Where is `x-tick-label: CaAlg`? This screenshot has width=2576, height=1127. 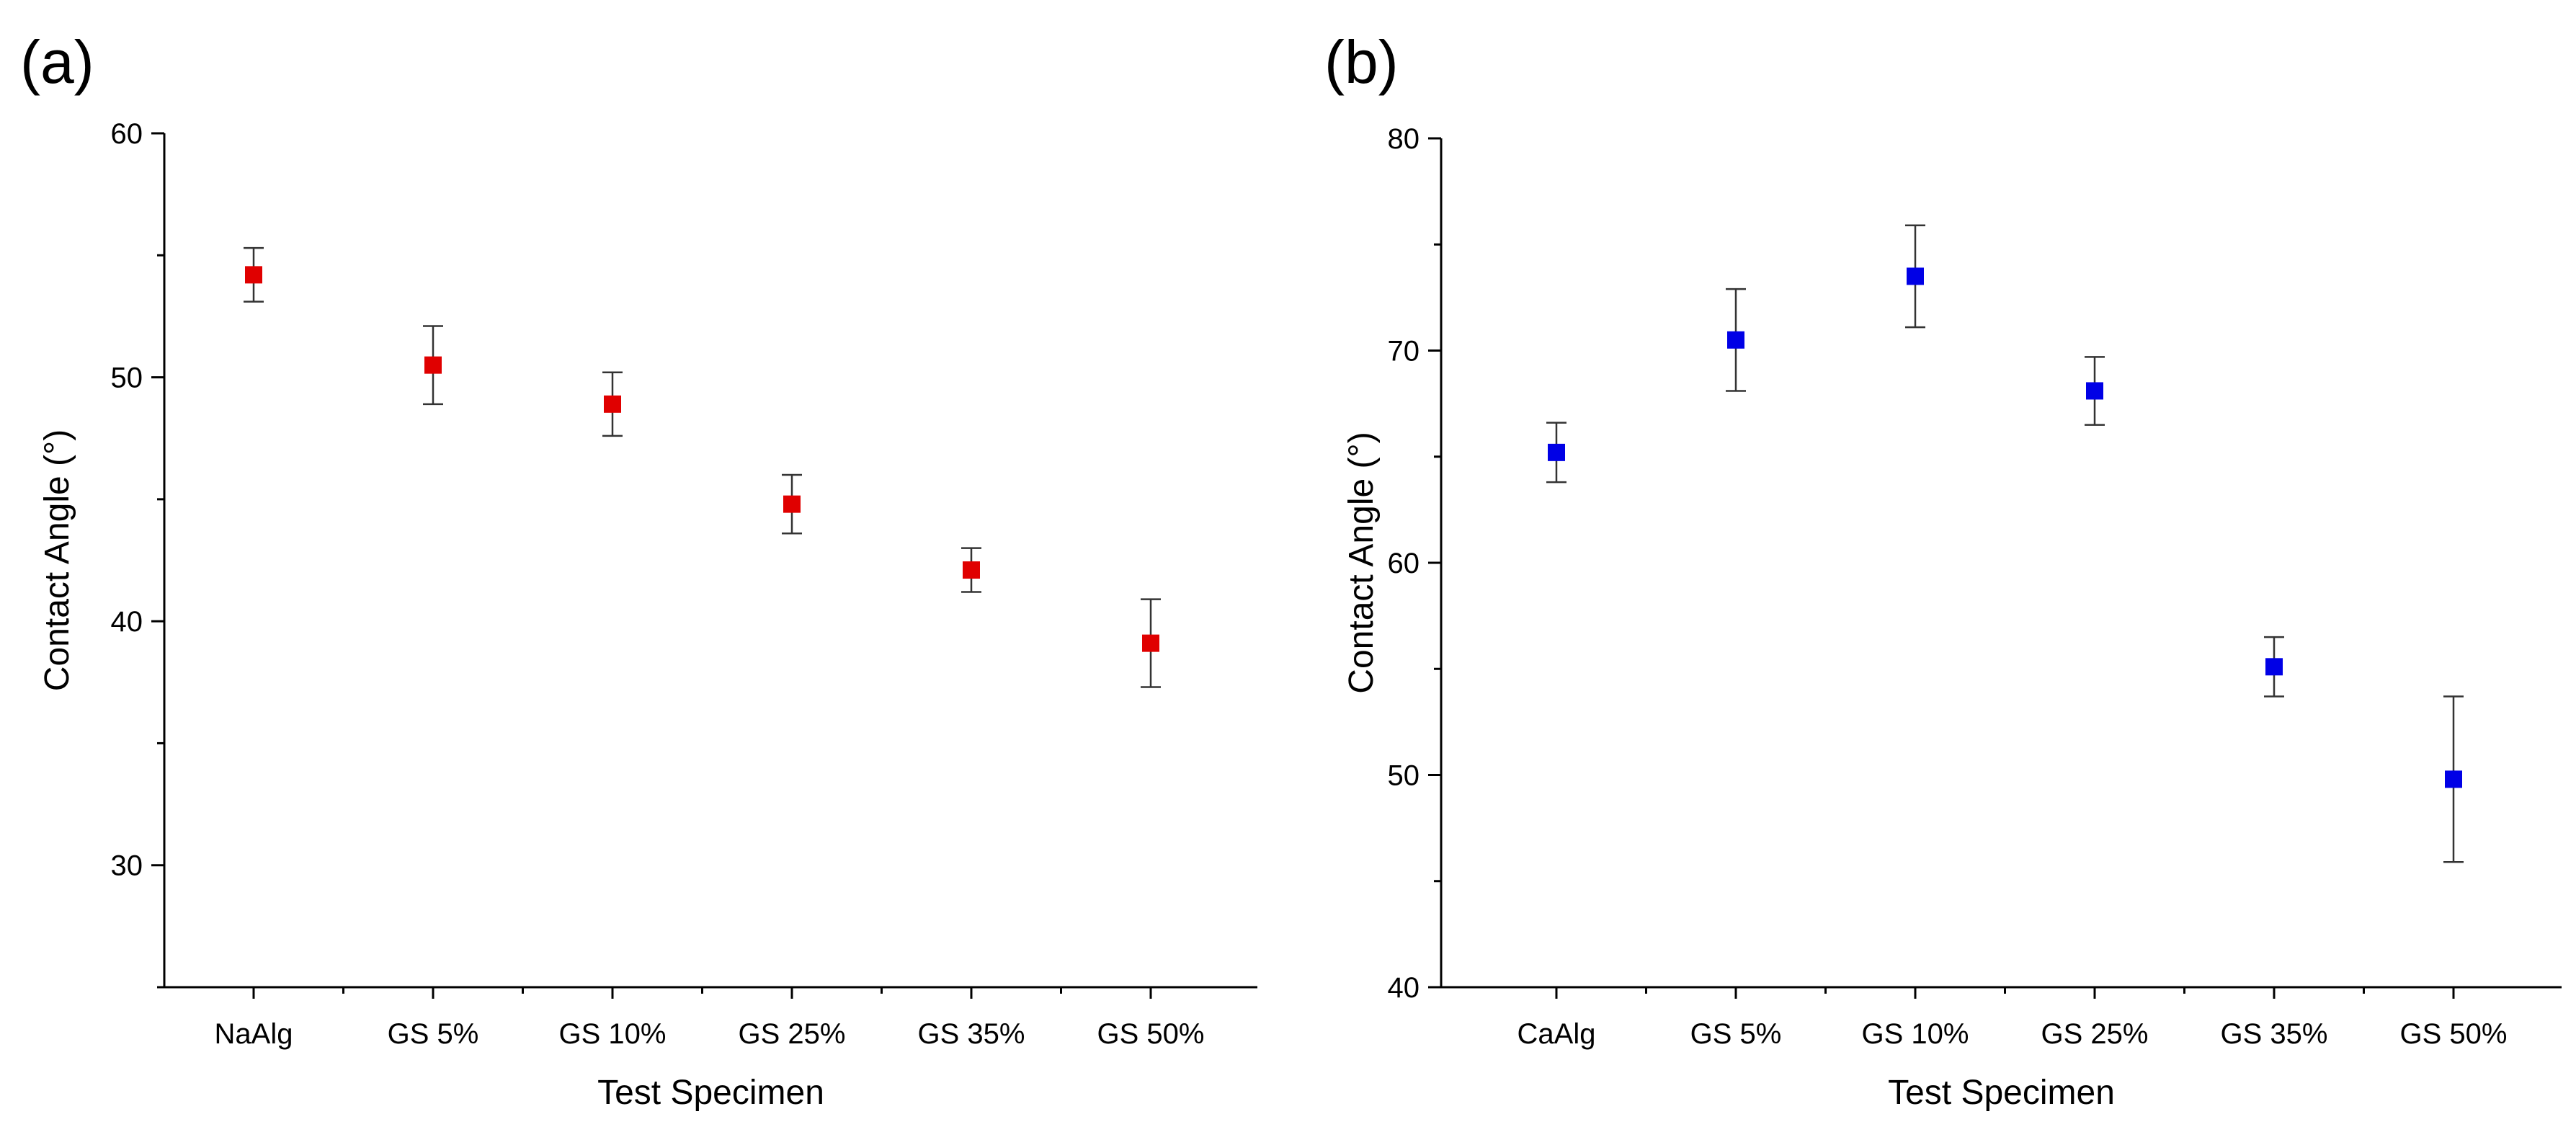 x-tick-label: CaAlg is located at coordinates (1556, 1034).